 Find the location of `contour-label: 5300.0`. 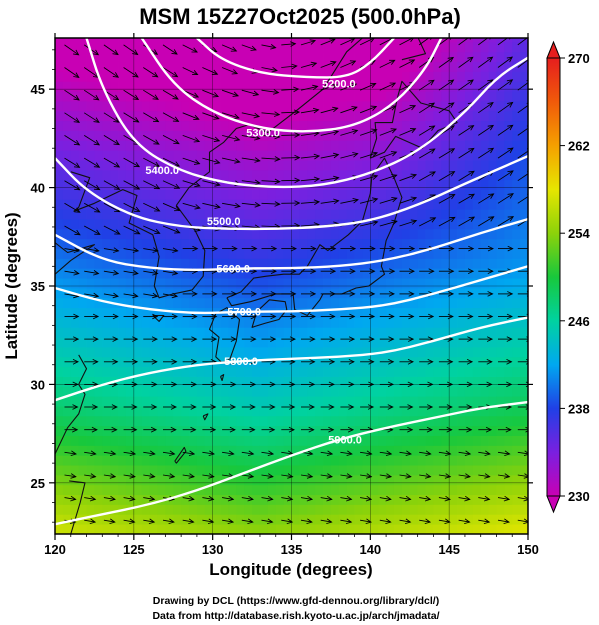

contour-label: 5300.0 is located at coordinates (263, 134).